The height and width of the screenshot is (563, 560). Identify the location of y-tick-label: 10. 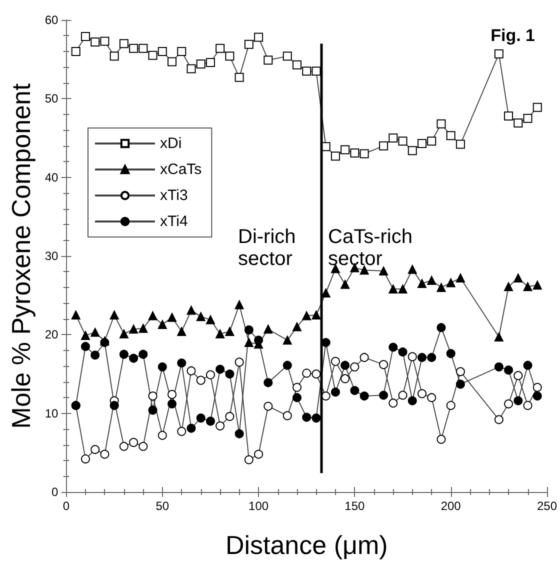
(51, 413).